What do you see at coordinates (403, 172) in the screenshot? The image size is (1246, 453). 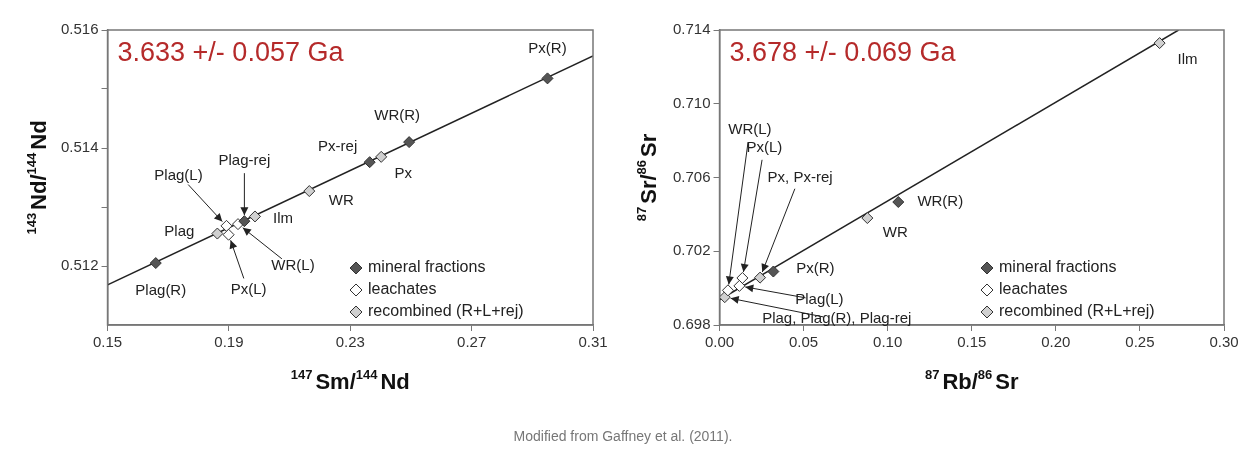 I see `annotation: Px` at bounding box center [403, 172].